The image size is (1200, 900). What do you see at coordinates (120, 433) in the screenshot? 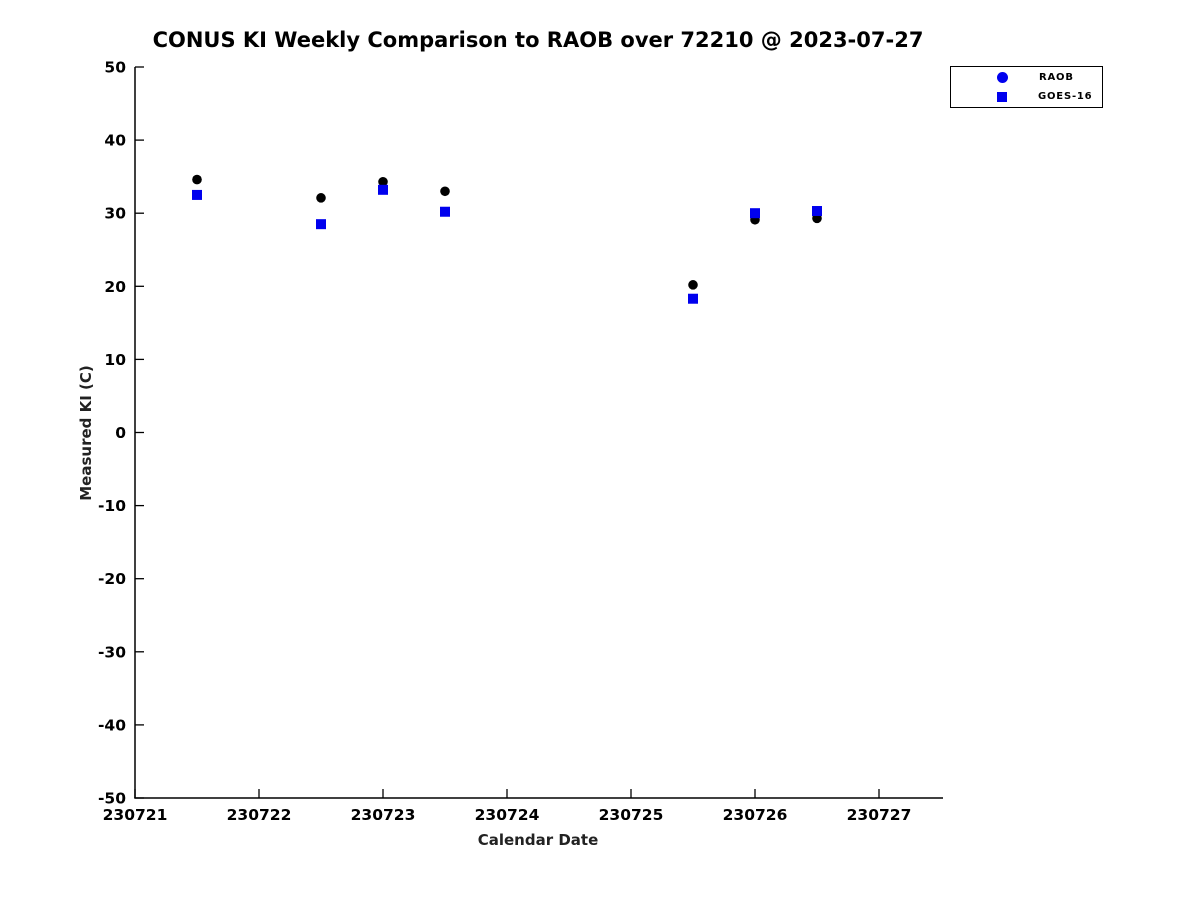
I see `y-tick-label: 0` at bounding box center [120, 433].